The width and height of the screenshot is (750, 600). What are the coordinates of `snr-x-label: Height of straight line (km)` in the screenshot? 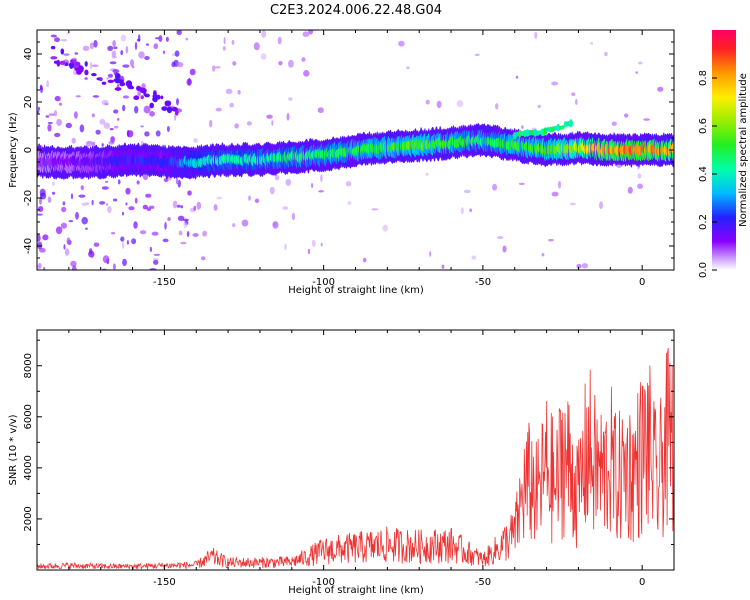 It's located at (356, 590).